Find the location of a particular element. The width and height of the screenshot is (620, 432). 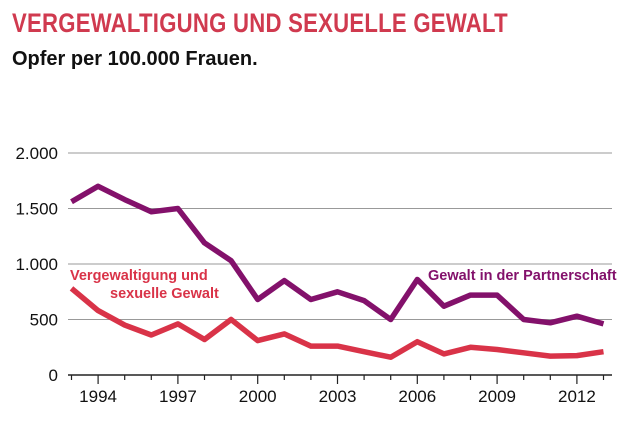

y-axis: 0 500 1.000 1.500 2.000 is located at coordinates (36, 264).